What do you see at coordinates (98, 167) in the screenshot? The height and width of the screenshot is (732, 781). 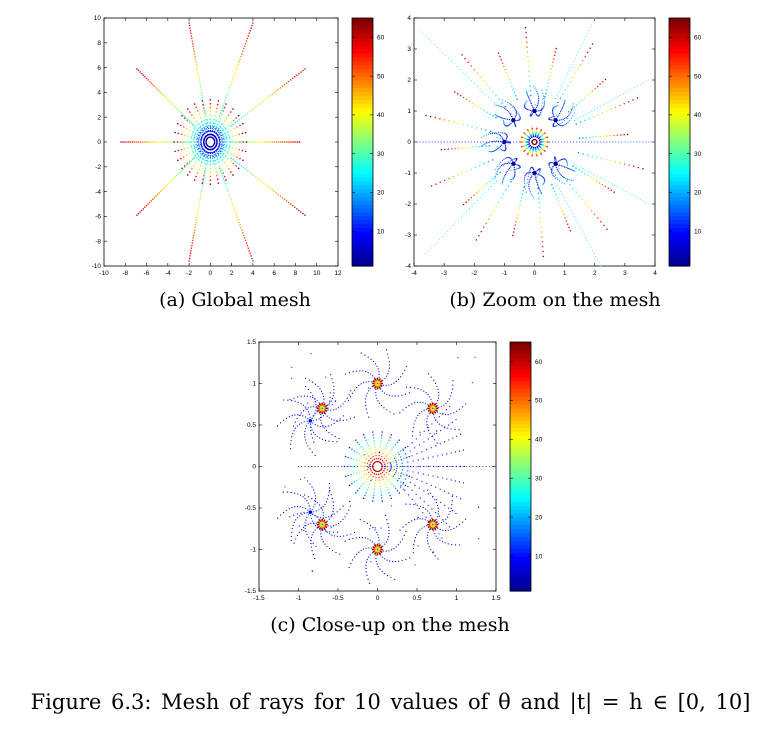 I see `y-tick-label: -2` at bounding box center [98, 167].